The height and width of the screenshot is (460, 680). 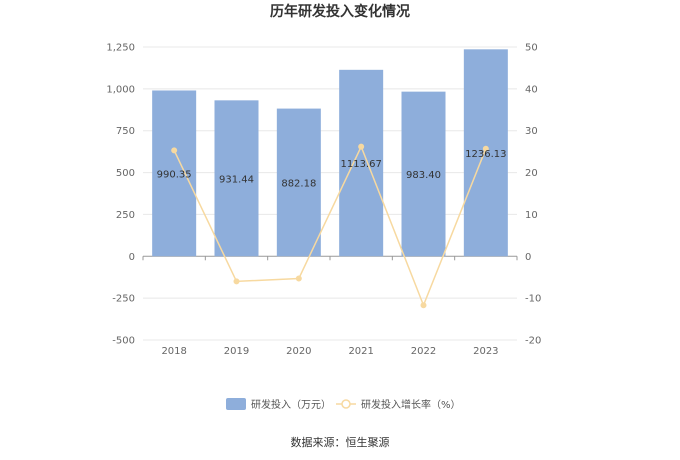 I want to click on y-left-tick-label: 1,250, so click(x=120, y=48).